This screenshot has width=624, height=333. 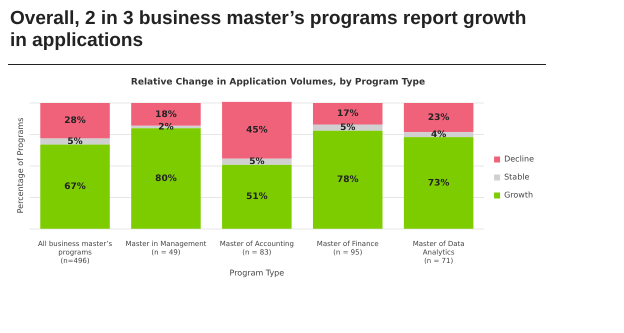 I want to click on data-label: 45%, so click(x=257, y=131).